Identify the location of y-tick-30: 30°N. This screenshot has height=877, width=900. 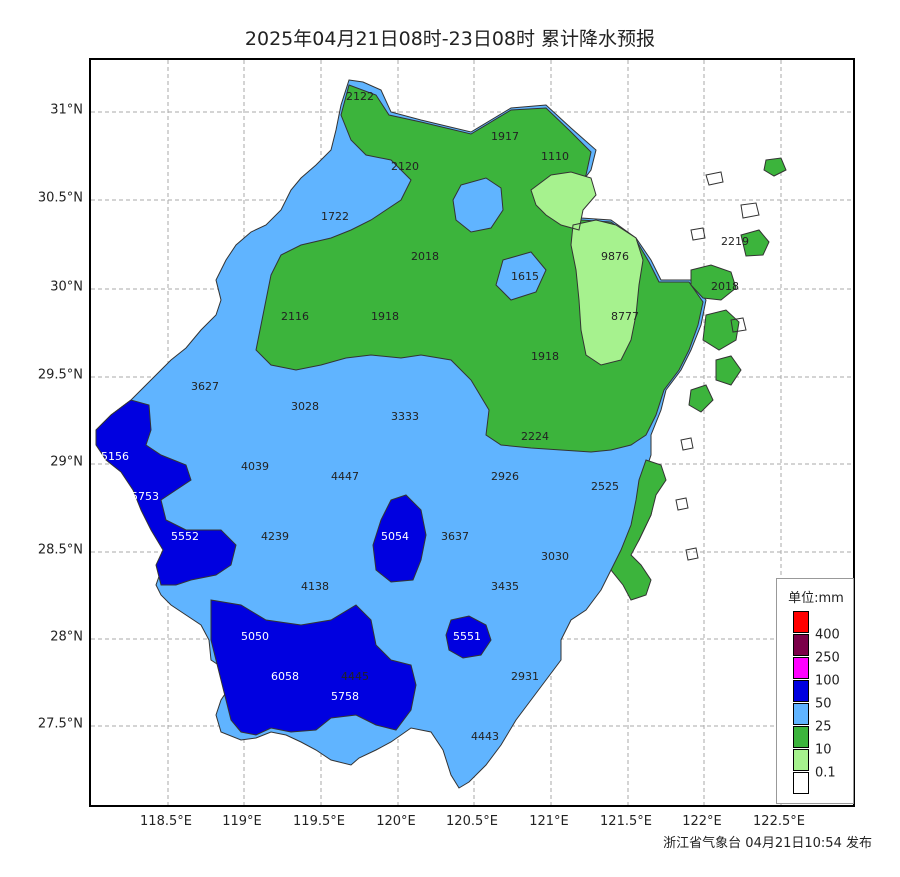
(66, 287).